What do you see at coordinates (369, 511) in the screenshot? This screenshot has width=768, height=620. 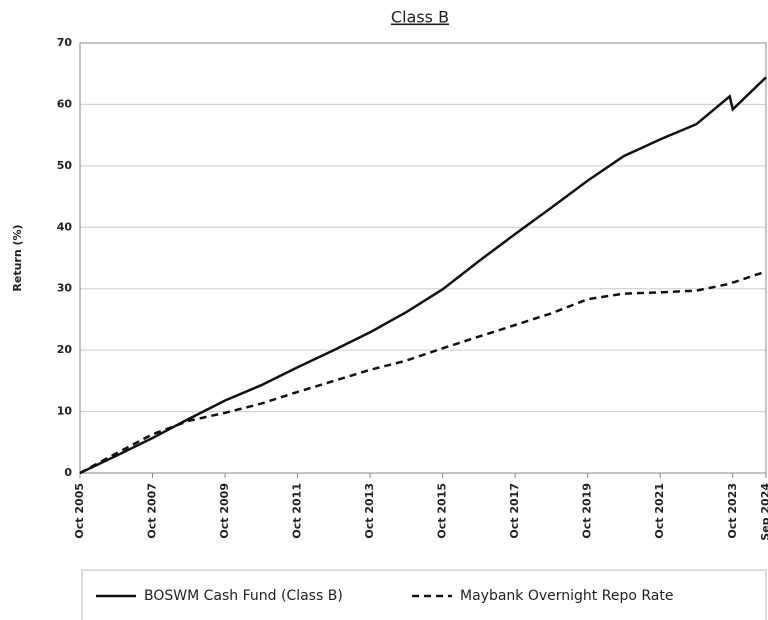 I see `x-tick-label: Oct 2013` at bounding box center [369, 511].